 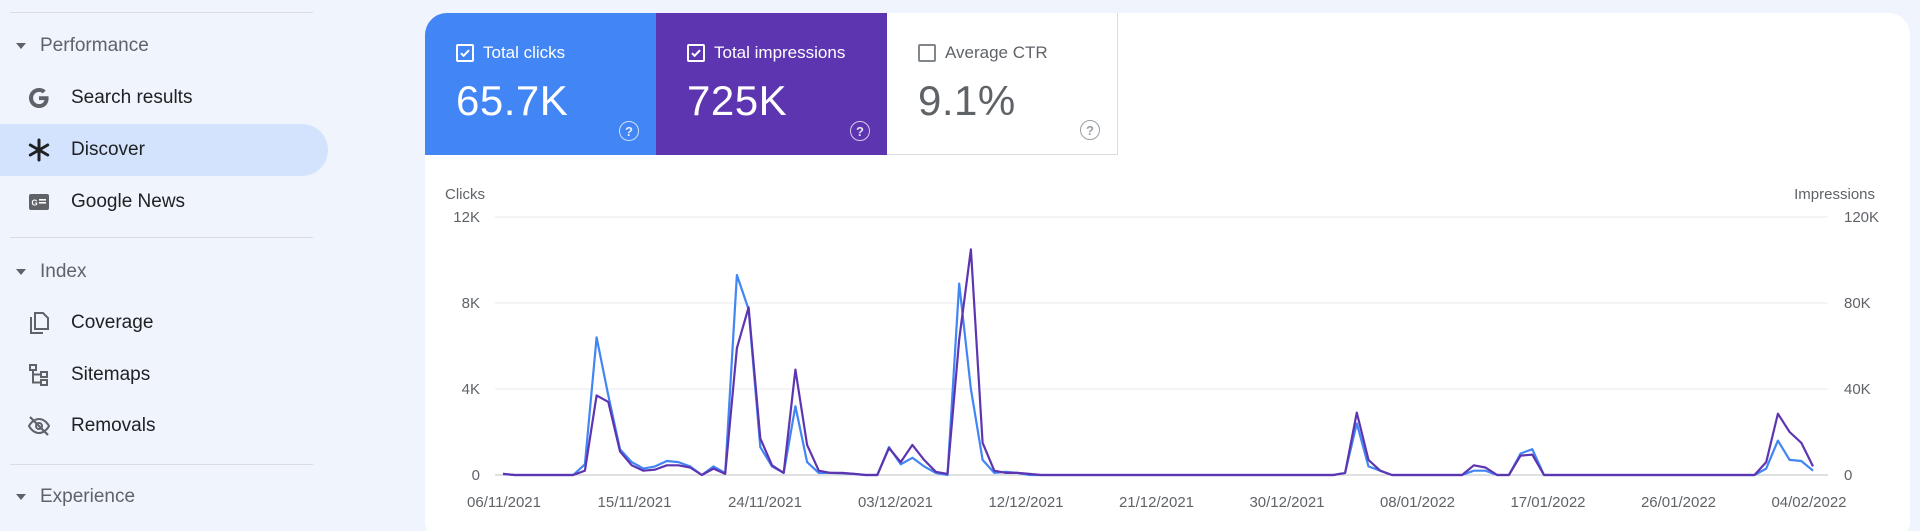 I want to click on metric-label: Average CTR, so click(x=996, y=52).